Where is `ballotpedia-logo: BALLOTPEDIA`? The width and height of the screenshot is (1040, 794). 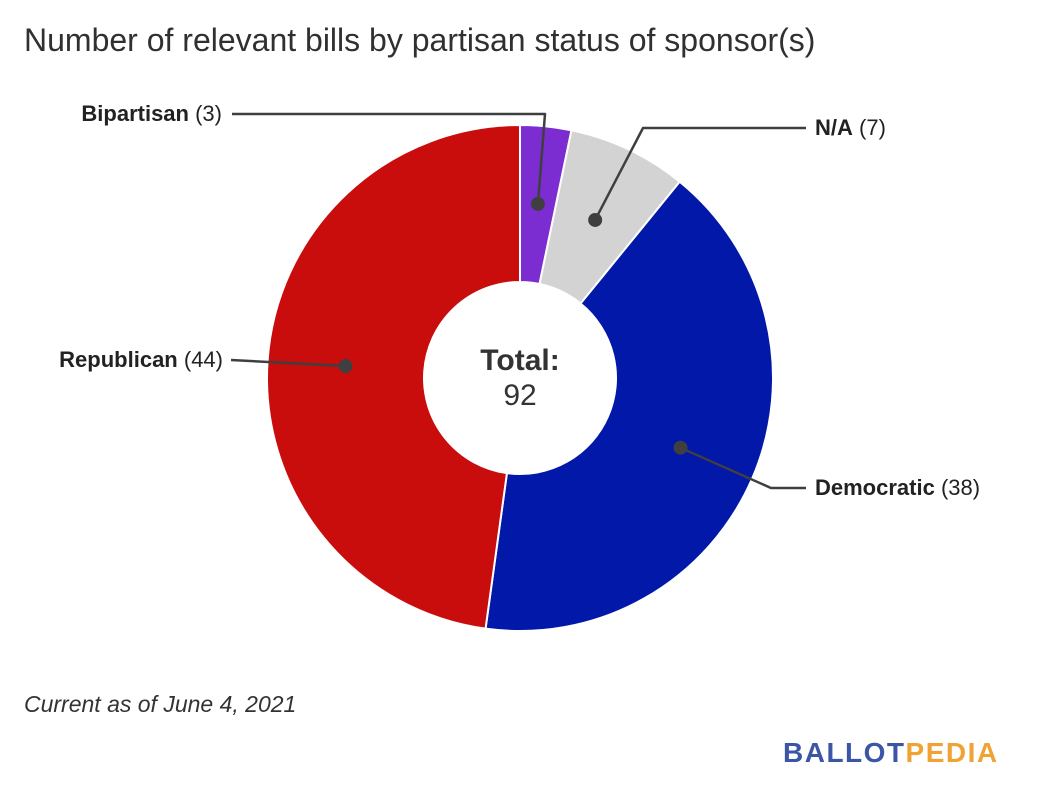 ballotpedia-logo: BALLOTPEDIA is located at coordinates (891, 753).